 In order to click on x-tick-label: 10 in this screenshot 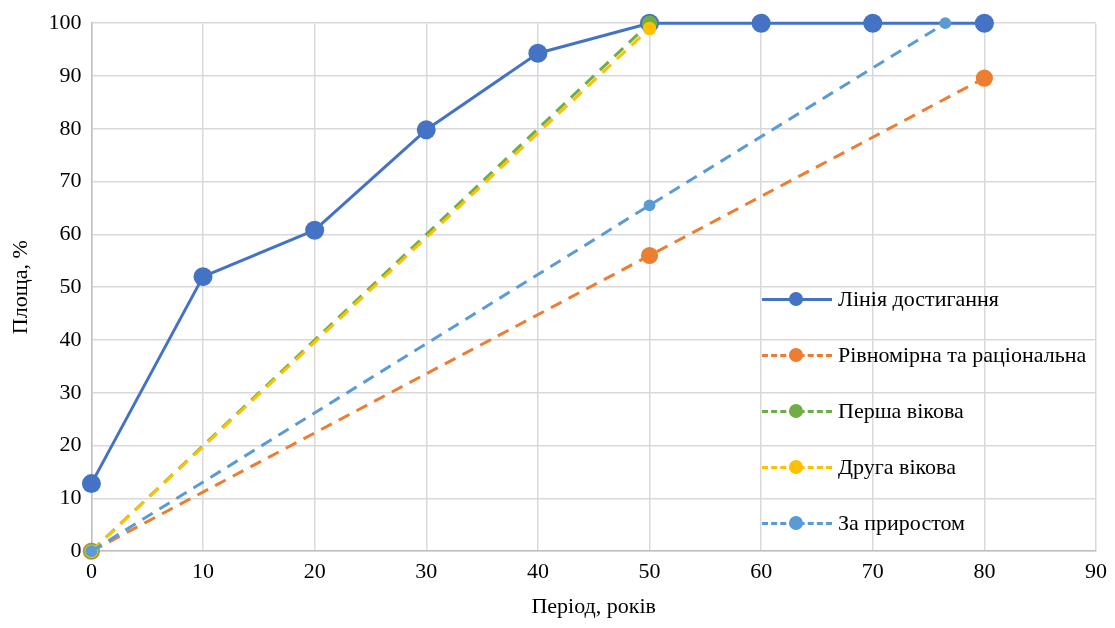, I will do `click(203, 571)`.